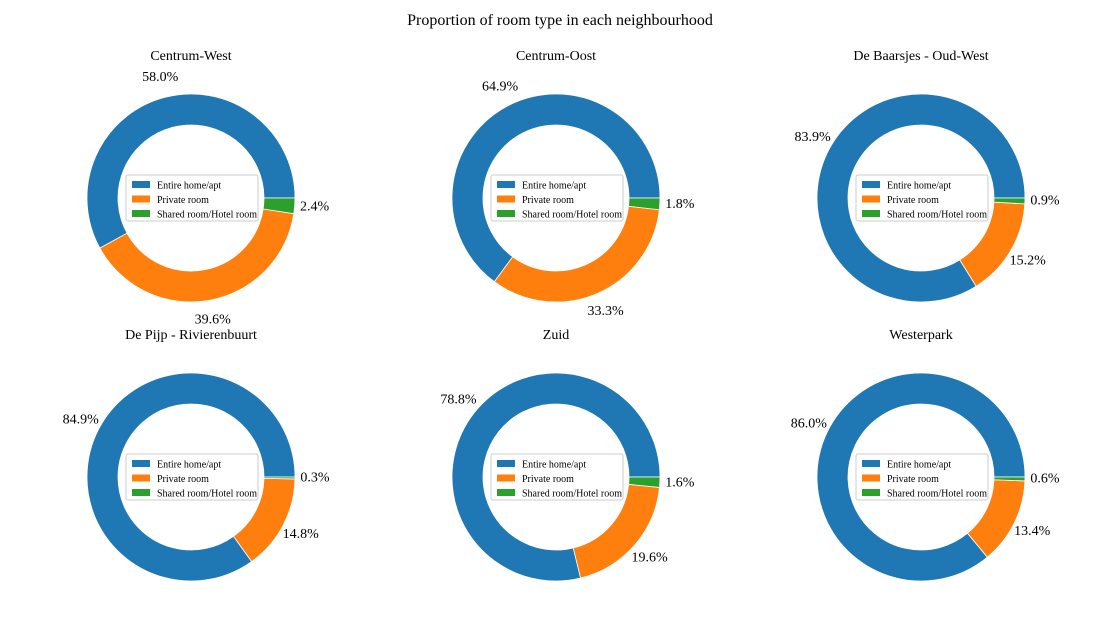  I want to click on slice-percent-label: 1.8%, so click(680, 204).